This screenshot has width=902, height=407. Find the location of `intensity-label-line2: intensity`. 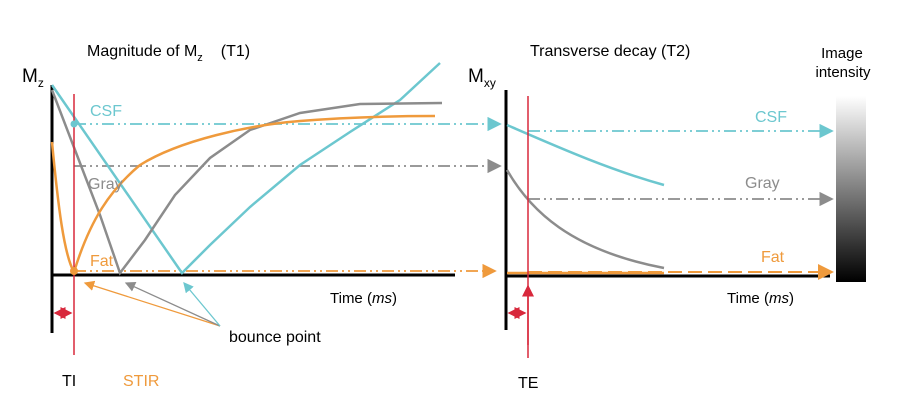

intensity-label-line2: intensity is located at coordinates (843, 72).